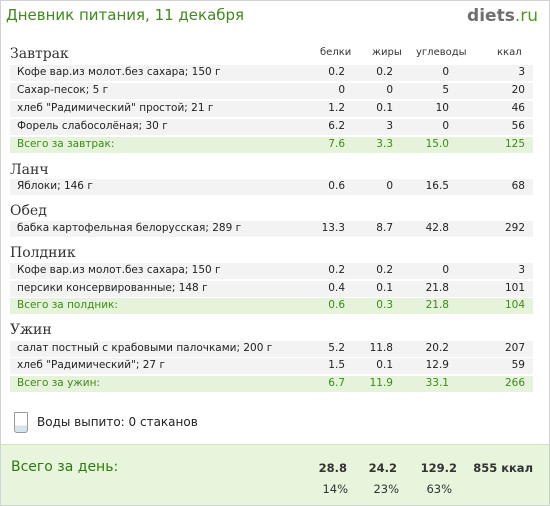 Image resolution: width=550 pixels, height=506 pixels. Describe the element at coordinates (31, 330) in the screenshot. I see `meal-title-supper: Ужин` at that location.